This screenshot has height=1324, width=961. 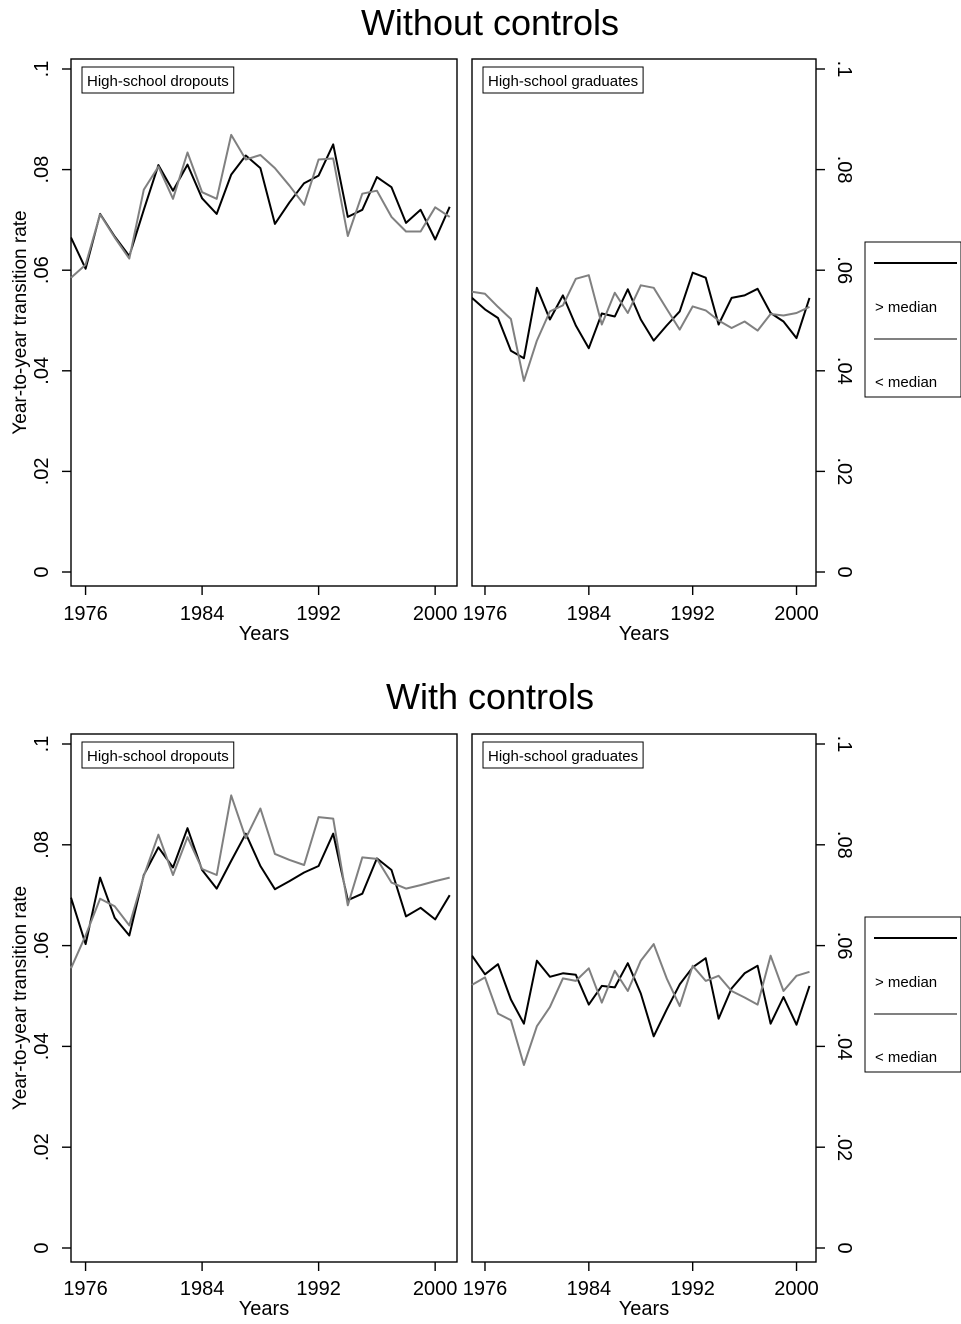 I want to click on figure-title: With controls, so click(x=490, y=696).